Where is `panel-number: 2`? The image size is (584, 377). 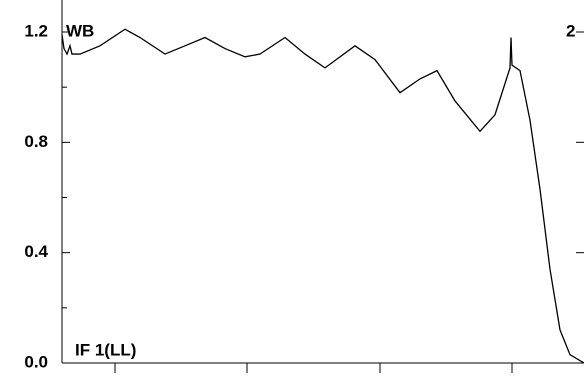 panel-number: 2 is located at coordinates (570, 30).